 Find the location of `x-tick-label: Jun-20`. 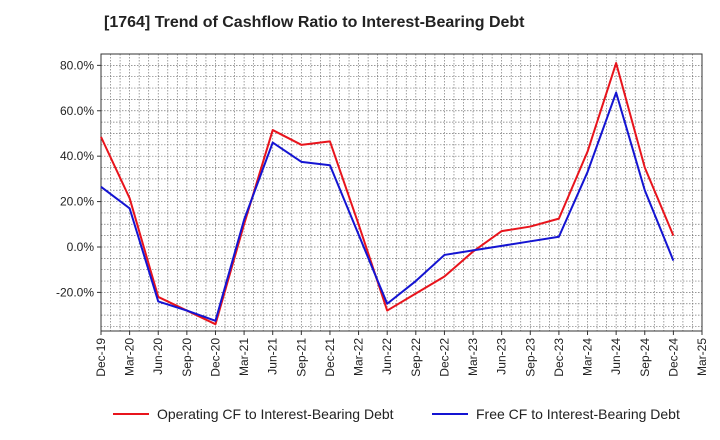

x-tick-label: Jun-20 is located at coordinates (158, 356).